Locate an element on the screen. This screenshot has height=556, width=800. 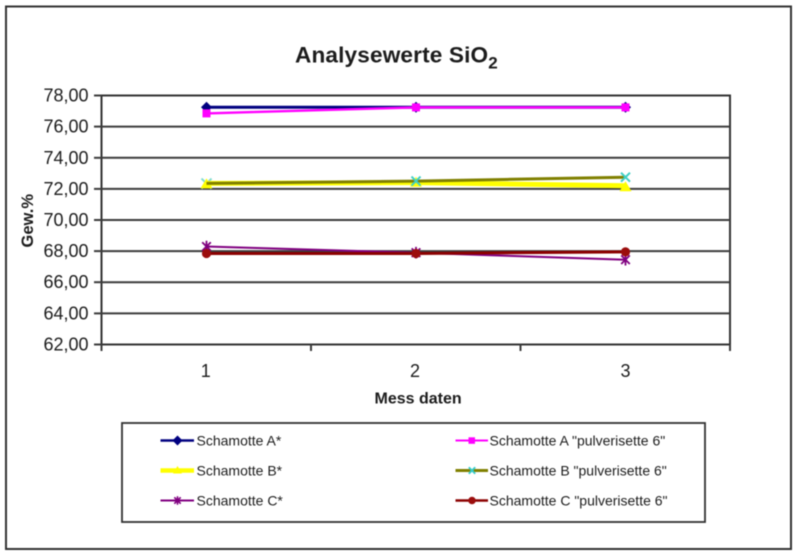
svg-text: Schamotte C "pulverisette 6" is located at coordinates (579, 501).